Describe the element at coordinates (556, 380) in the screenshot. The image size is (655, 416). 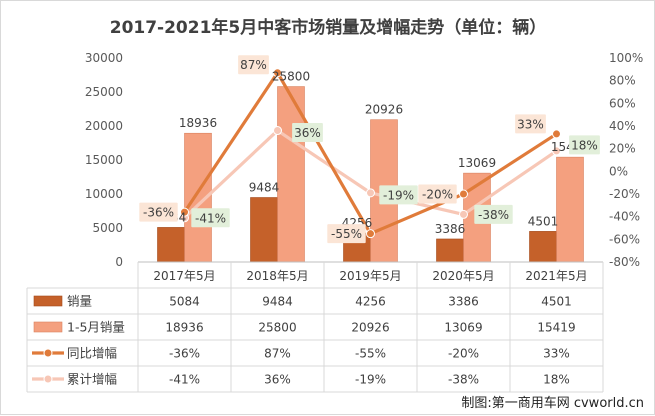
I see `table-cell: 18%` at that location.